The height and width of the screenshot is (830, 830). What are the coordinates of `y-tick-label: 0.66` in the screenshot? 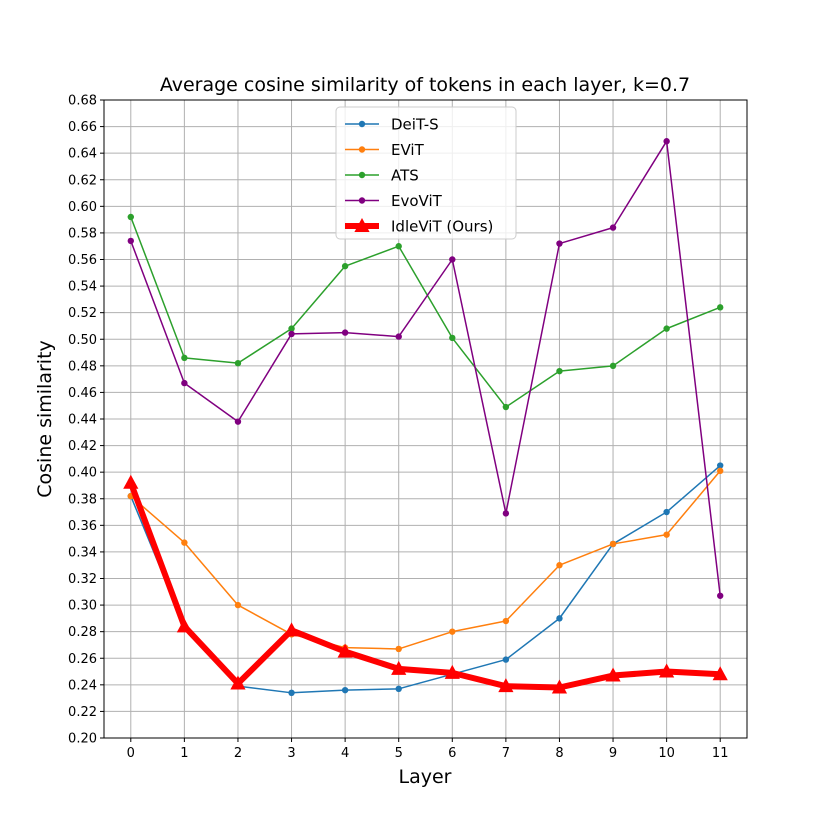 It's located at (82, 127).